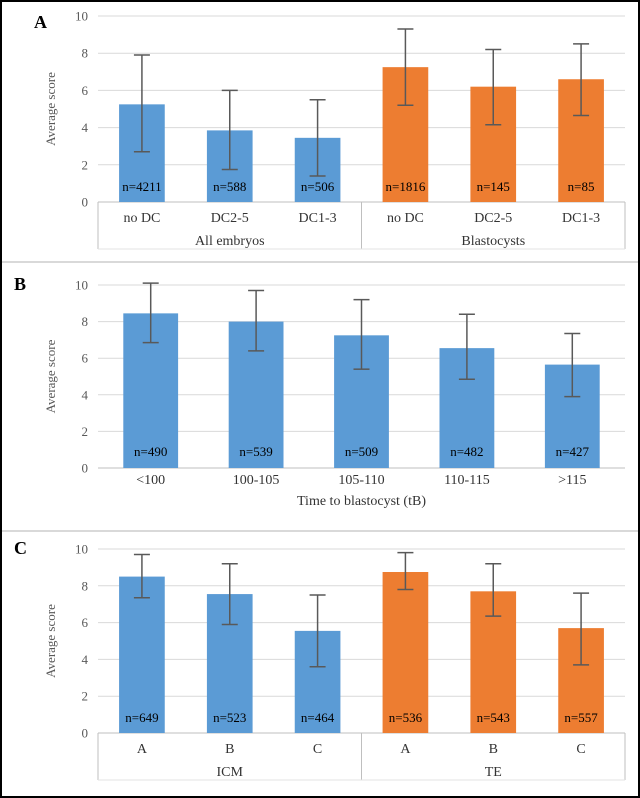  Describe the element at coordinates (493, 772) in the screenshot. I see `group-label: TE` at that location.